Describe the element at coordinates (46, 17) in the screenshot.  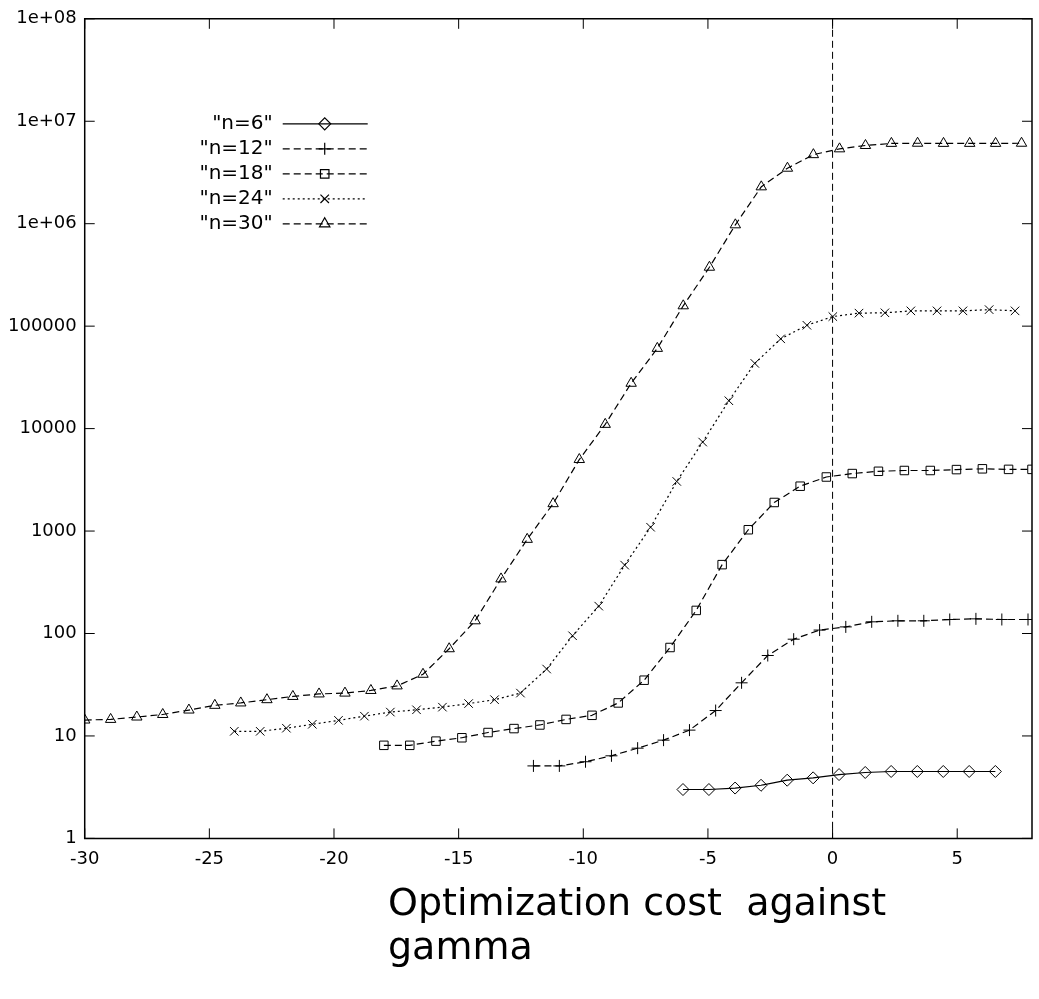
I see `y-tick-label: 1e+08` at that location.